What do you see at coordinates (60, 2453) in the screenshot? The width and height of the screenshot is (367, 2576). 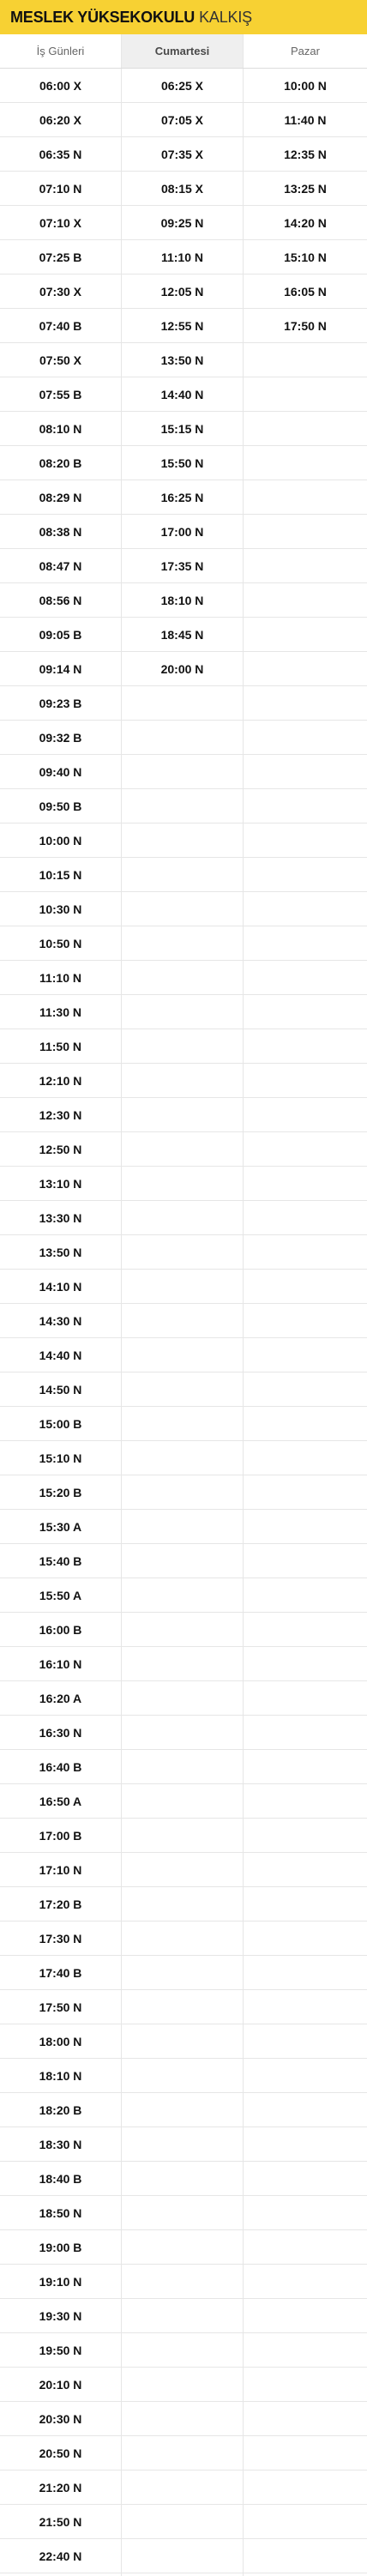 I see `departure-time: 20:50 N` at bounding box center [60, 2453].